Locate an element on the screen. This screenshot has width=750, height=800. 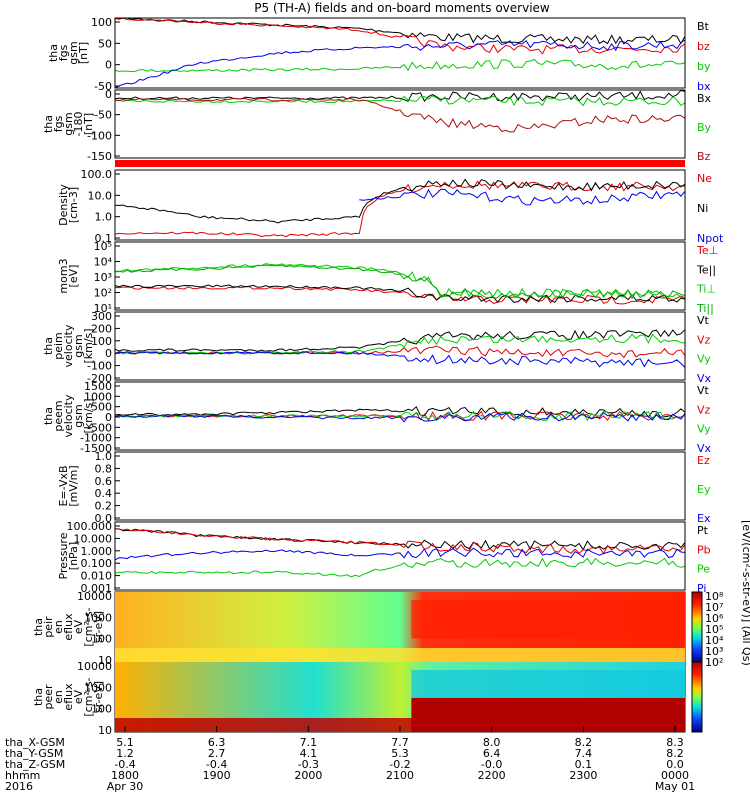
ephem-value: 7.7 is located at coordinates (400, 742).